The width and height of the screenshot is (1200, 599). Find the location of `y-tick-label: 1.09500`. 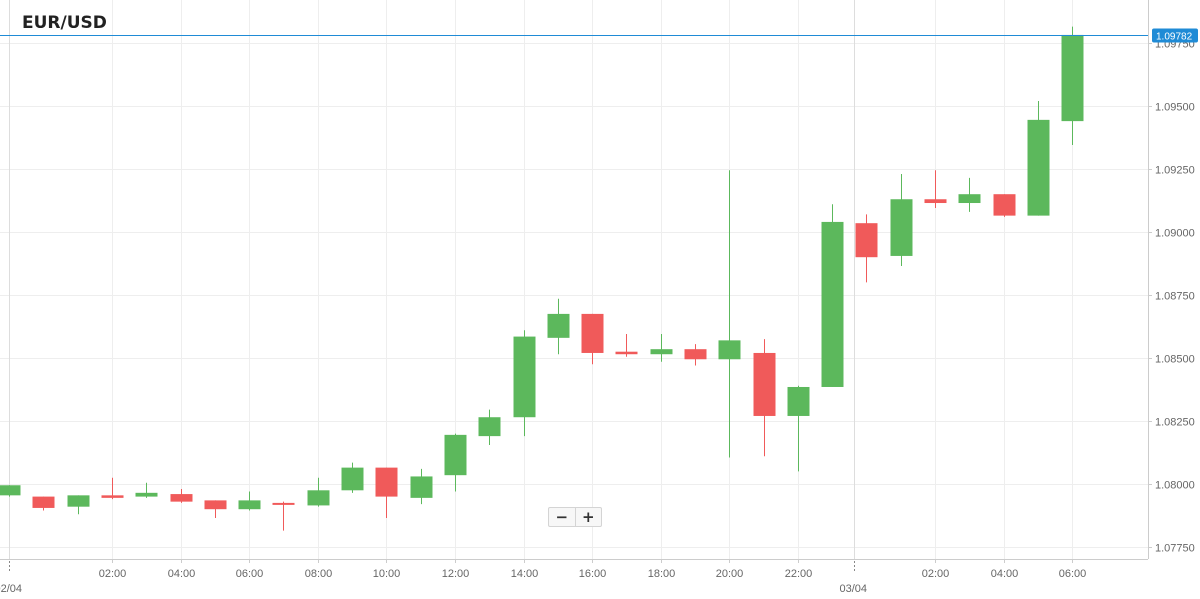

y-tick-label: 1.09500 is located at coordinates (1175, 108).